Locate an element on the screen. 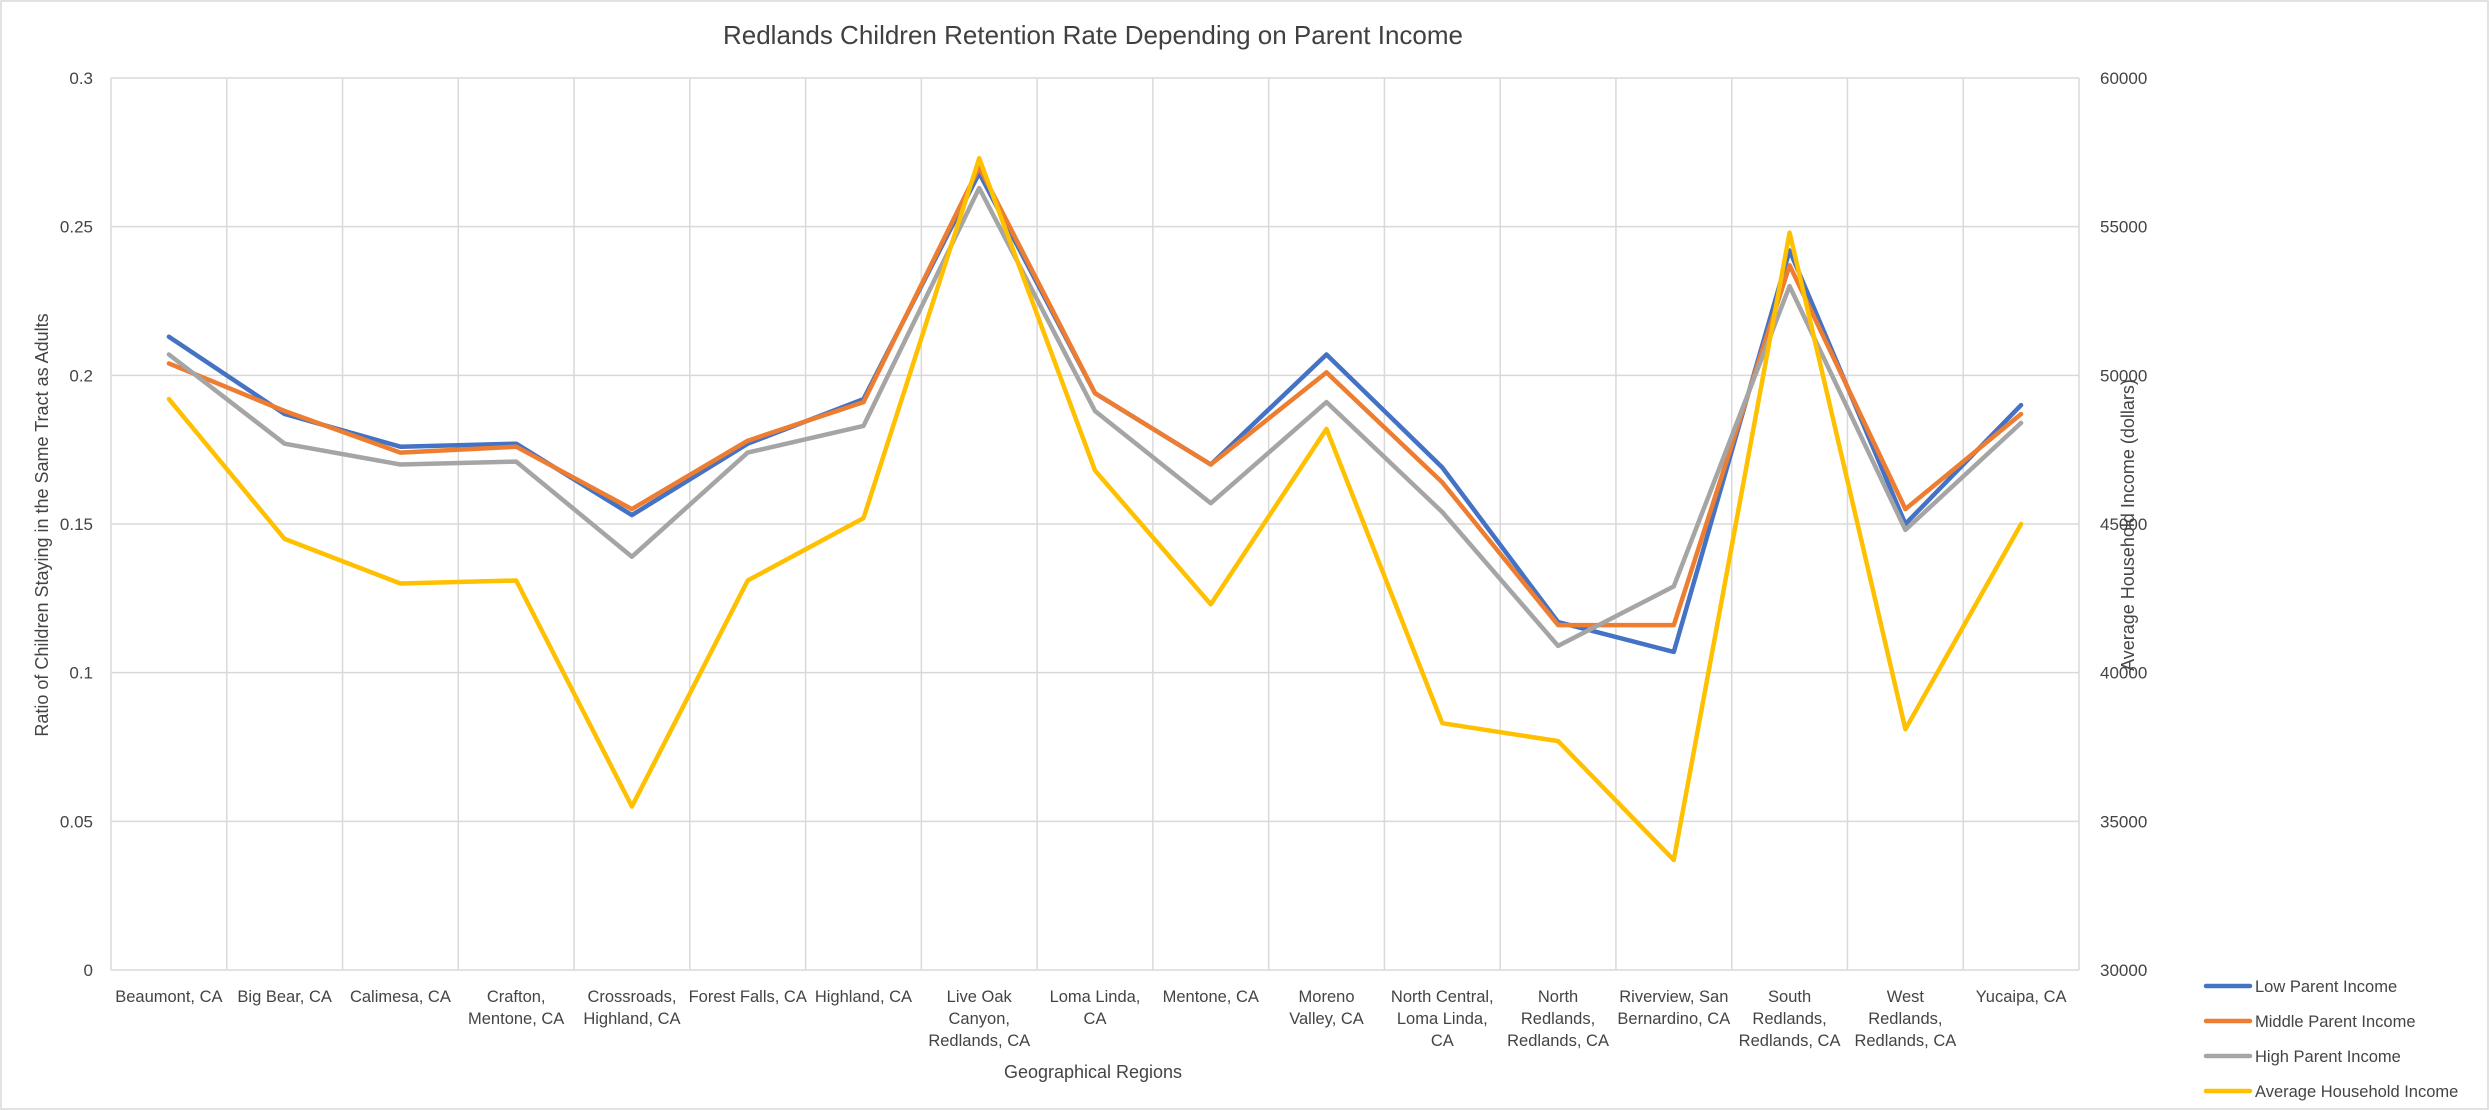  legend-label-2: High Parent Income is located at coordinates (2328, 1057).